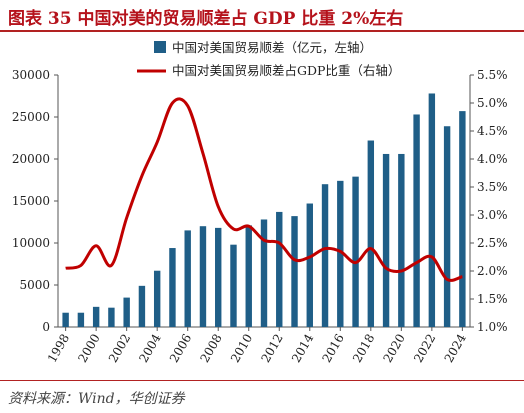 Image resolution: width=524 pixels, height=413 pixels. I want to click on y-left-tick-label: 5000, so click(34, 285).